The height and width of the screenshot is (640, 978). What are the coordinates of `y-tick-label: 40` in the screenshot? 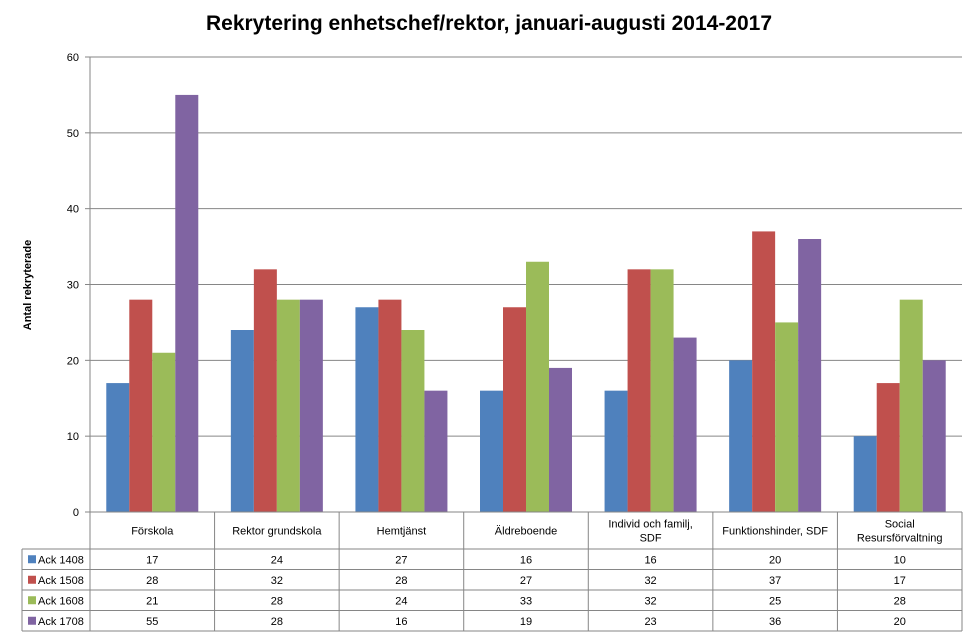 It's located at (73, 210).